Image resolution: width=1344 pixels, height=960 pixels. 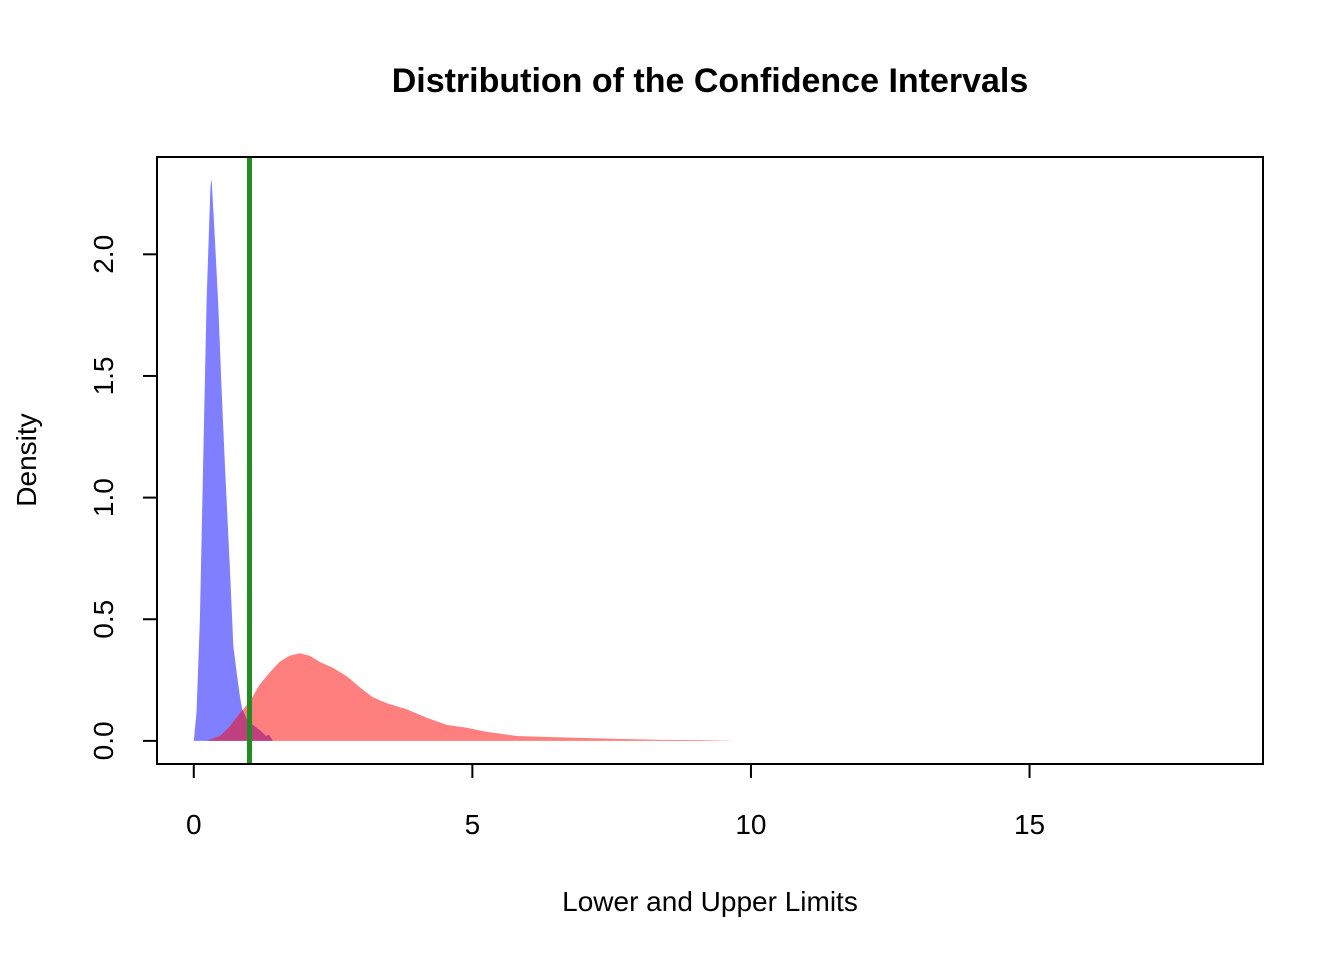 I want to click on upper-limit-density-area, so click(x=472, y=697).